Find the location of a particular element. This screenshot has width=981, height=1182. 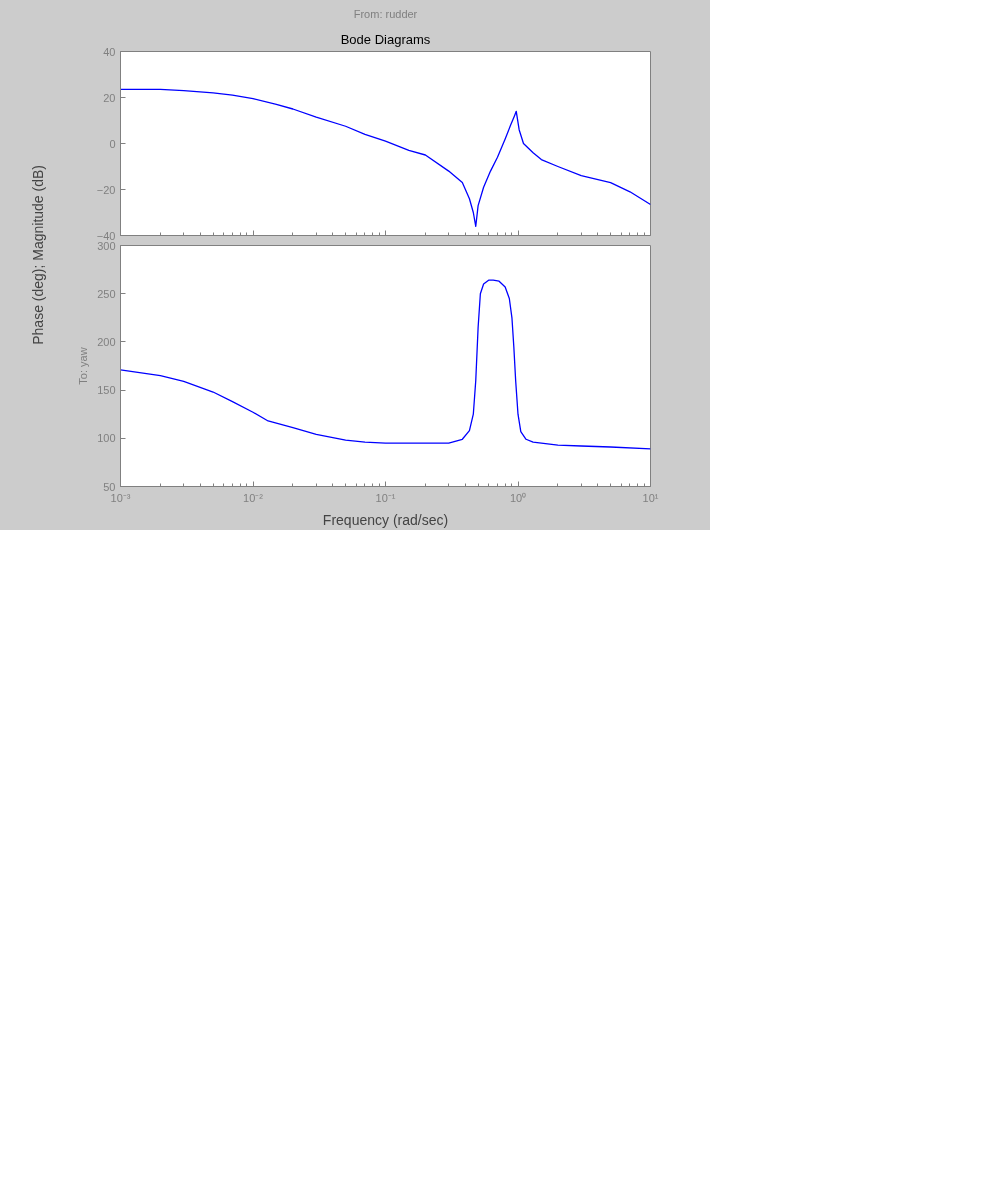

x-tick-label: 10¹ is located at coordinates (650, 497).